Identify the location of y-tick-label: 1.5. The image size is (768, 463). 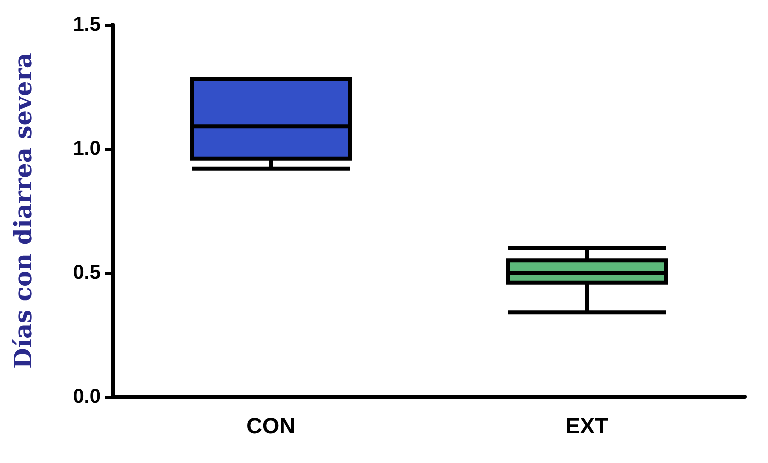
(87, 25).